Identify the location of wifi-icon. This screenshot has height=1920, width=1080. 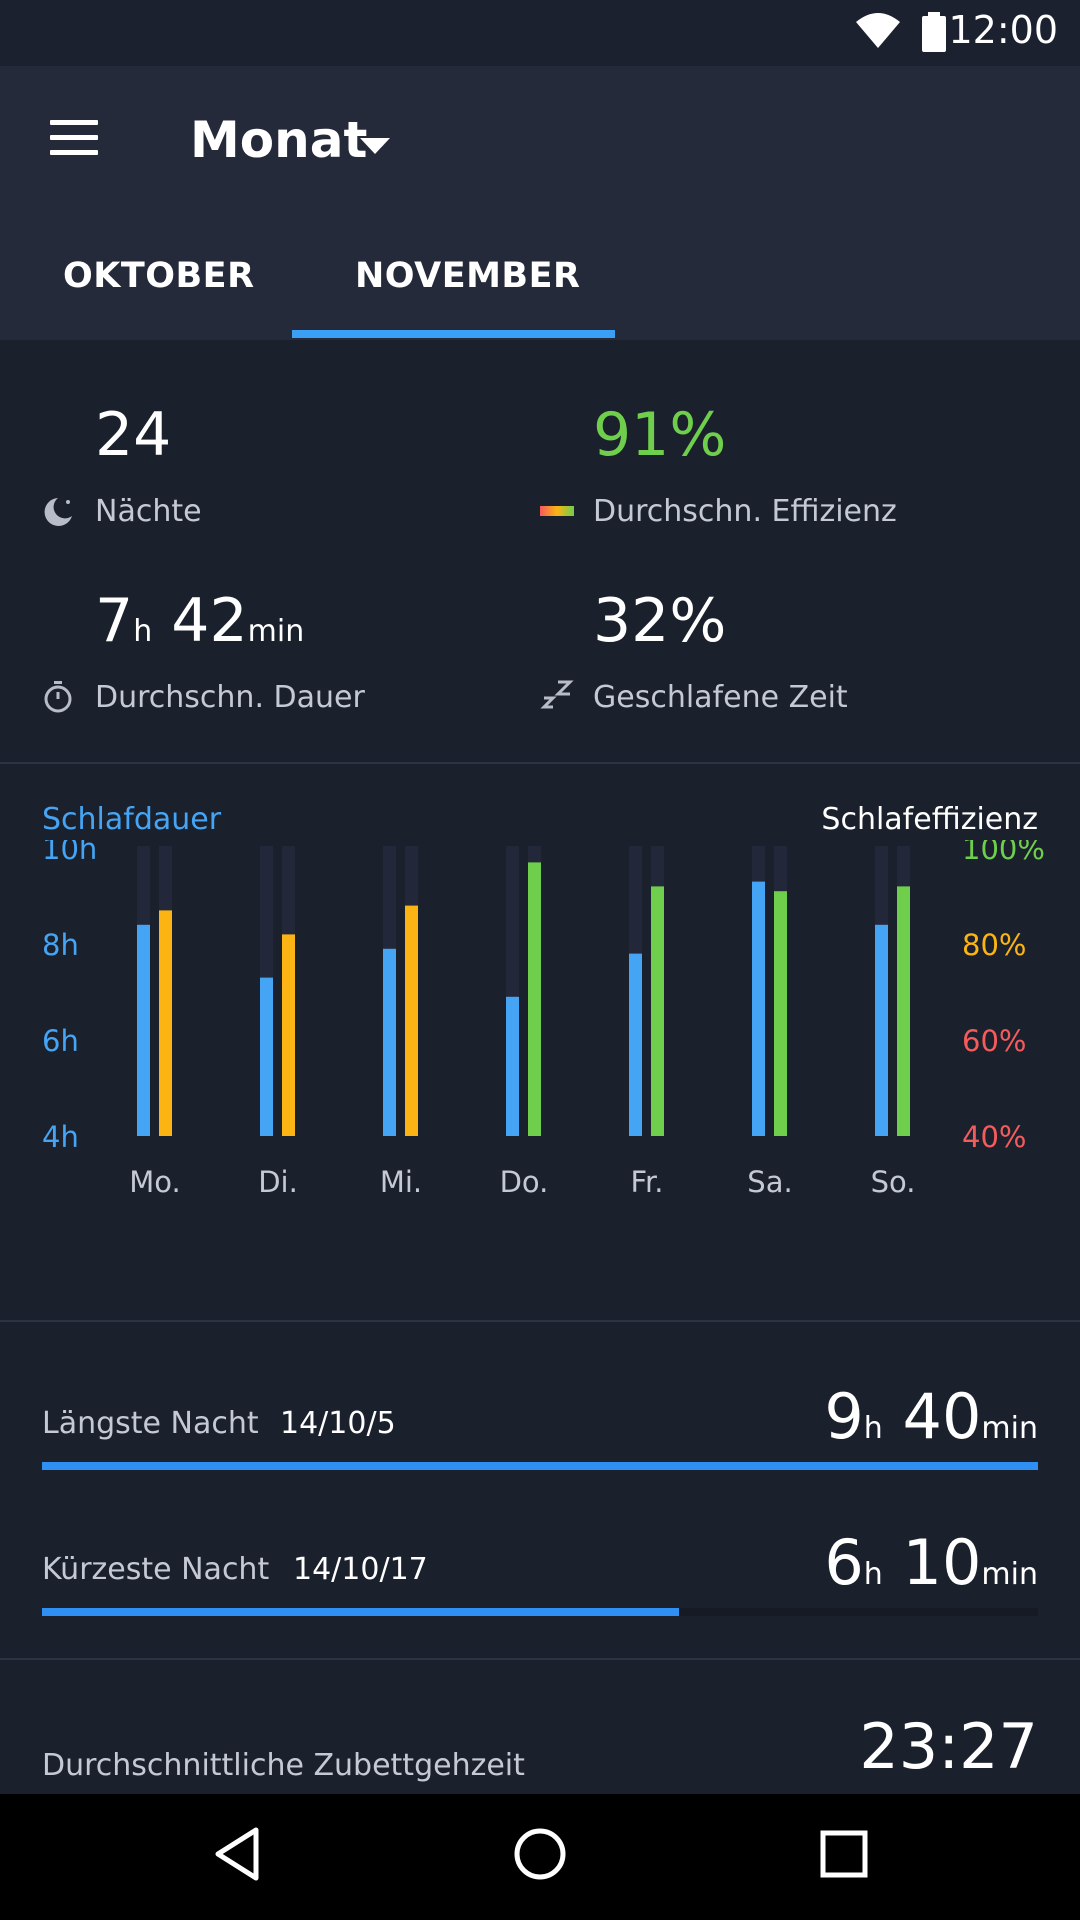
(878, 30).